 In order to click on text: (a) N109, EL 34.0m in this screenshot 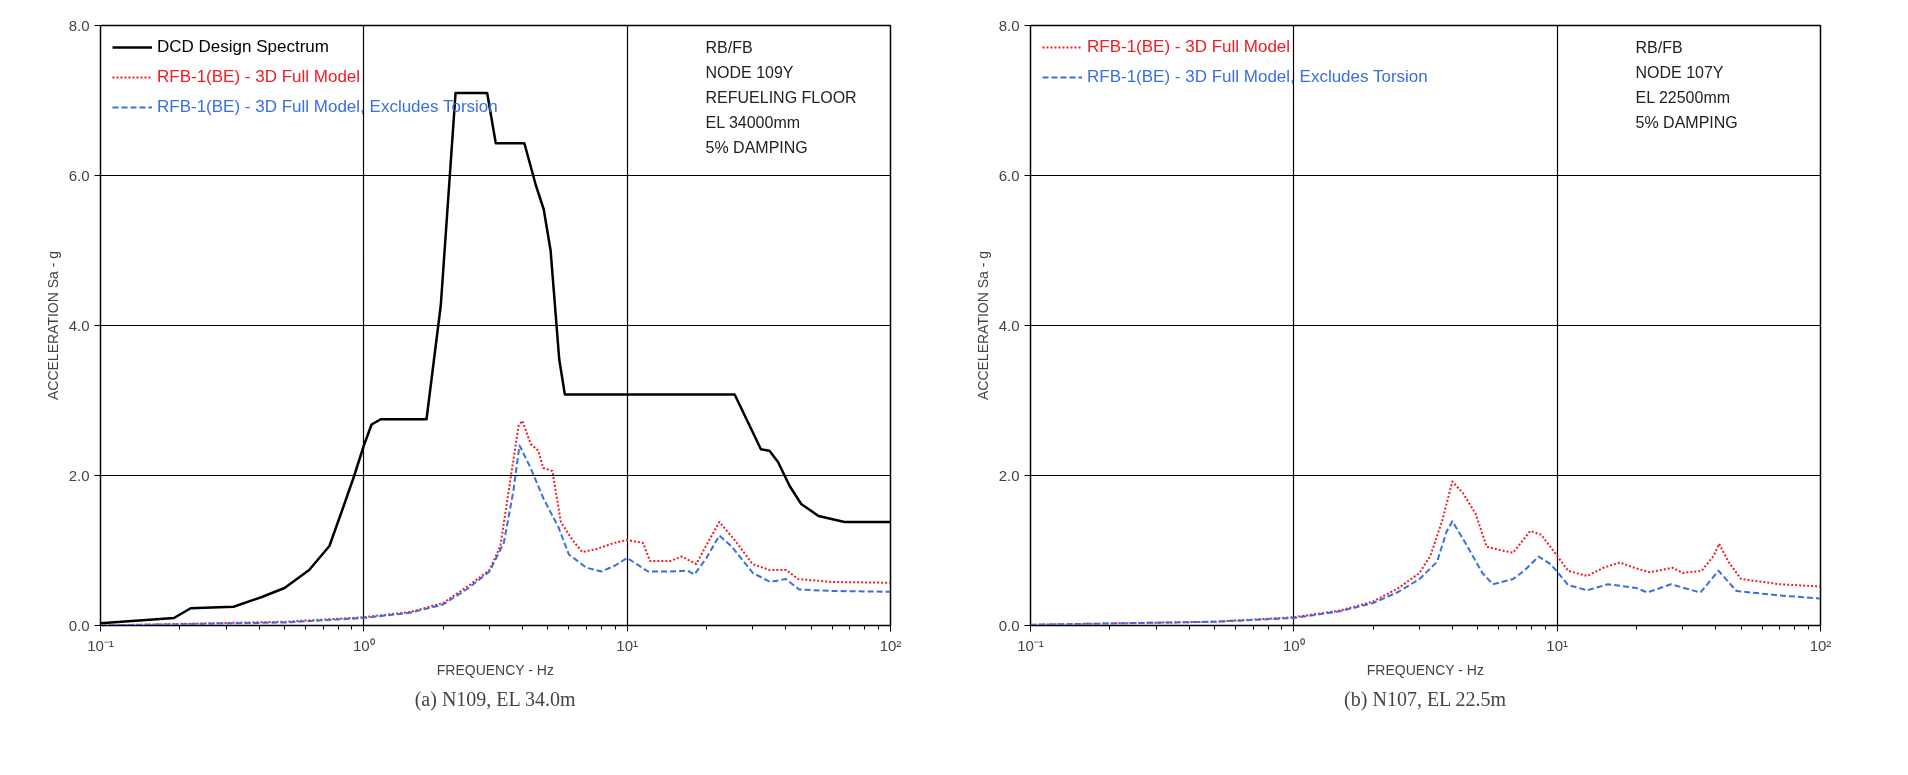, I will do `click(495, 699)`.